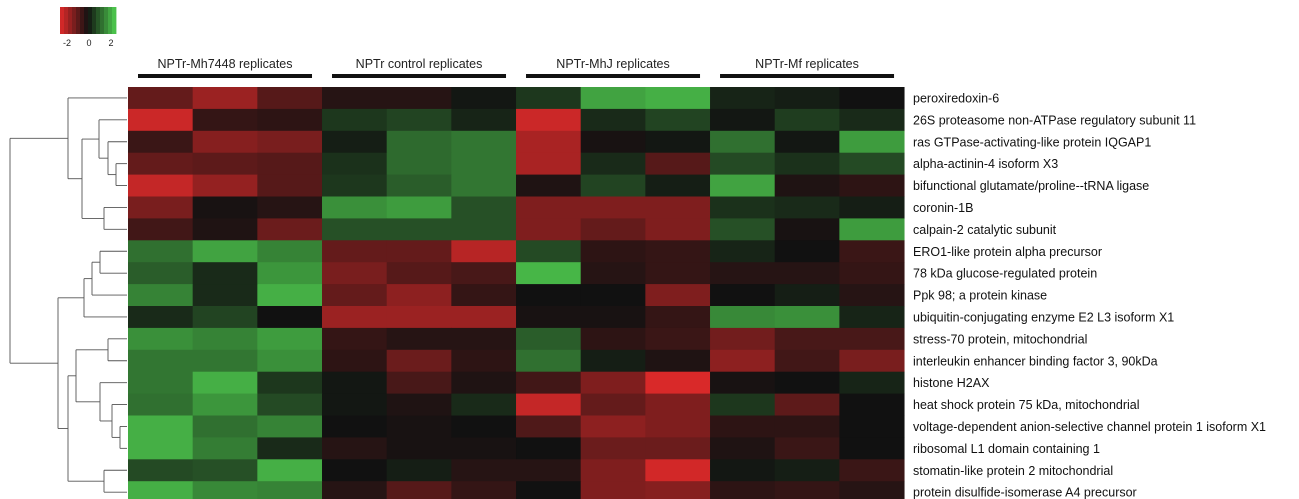 The width and height of the screenshot is (1299, 499). I want to click on row-label: calpain-2 catalytic subunit, so click(985, 230).